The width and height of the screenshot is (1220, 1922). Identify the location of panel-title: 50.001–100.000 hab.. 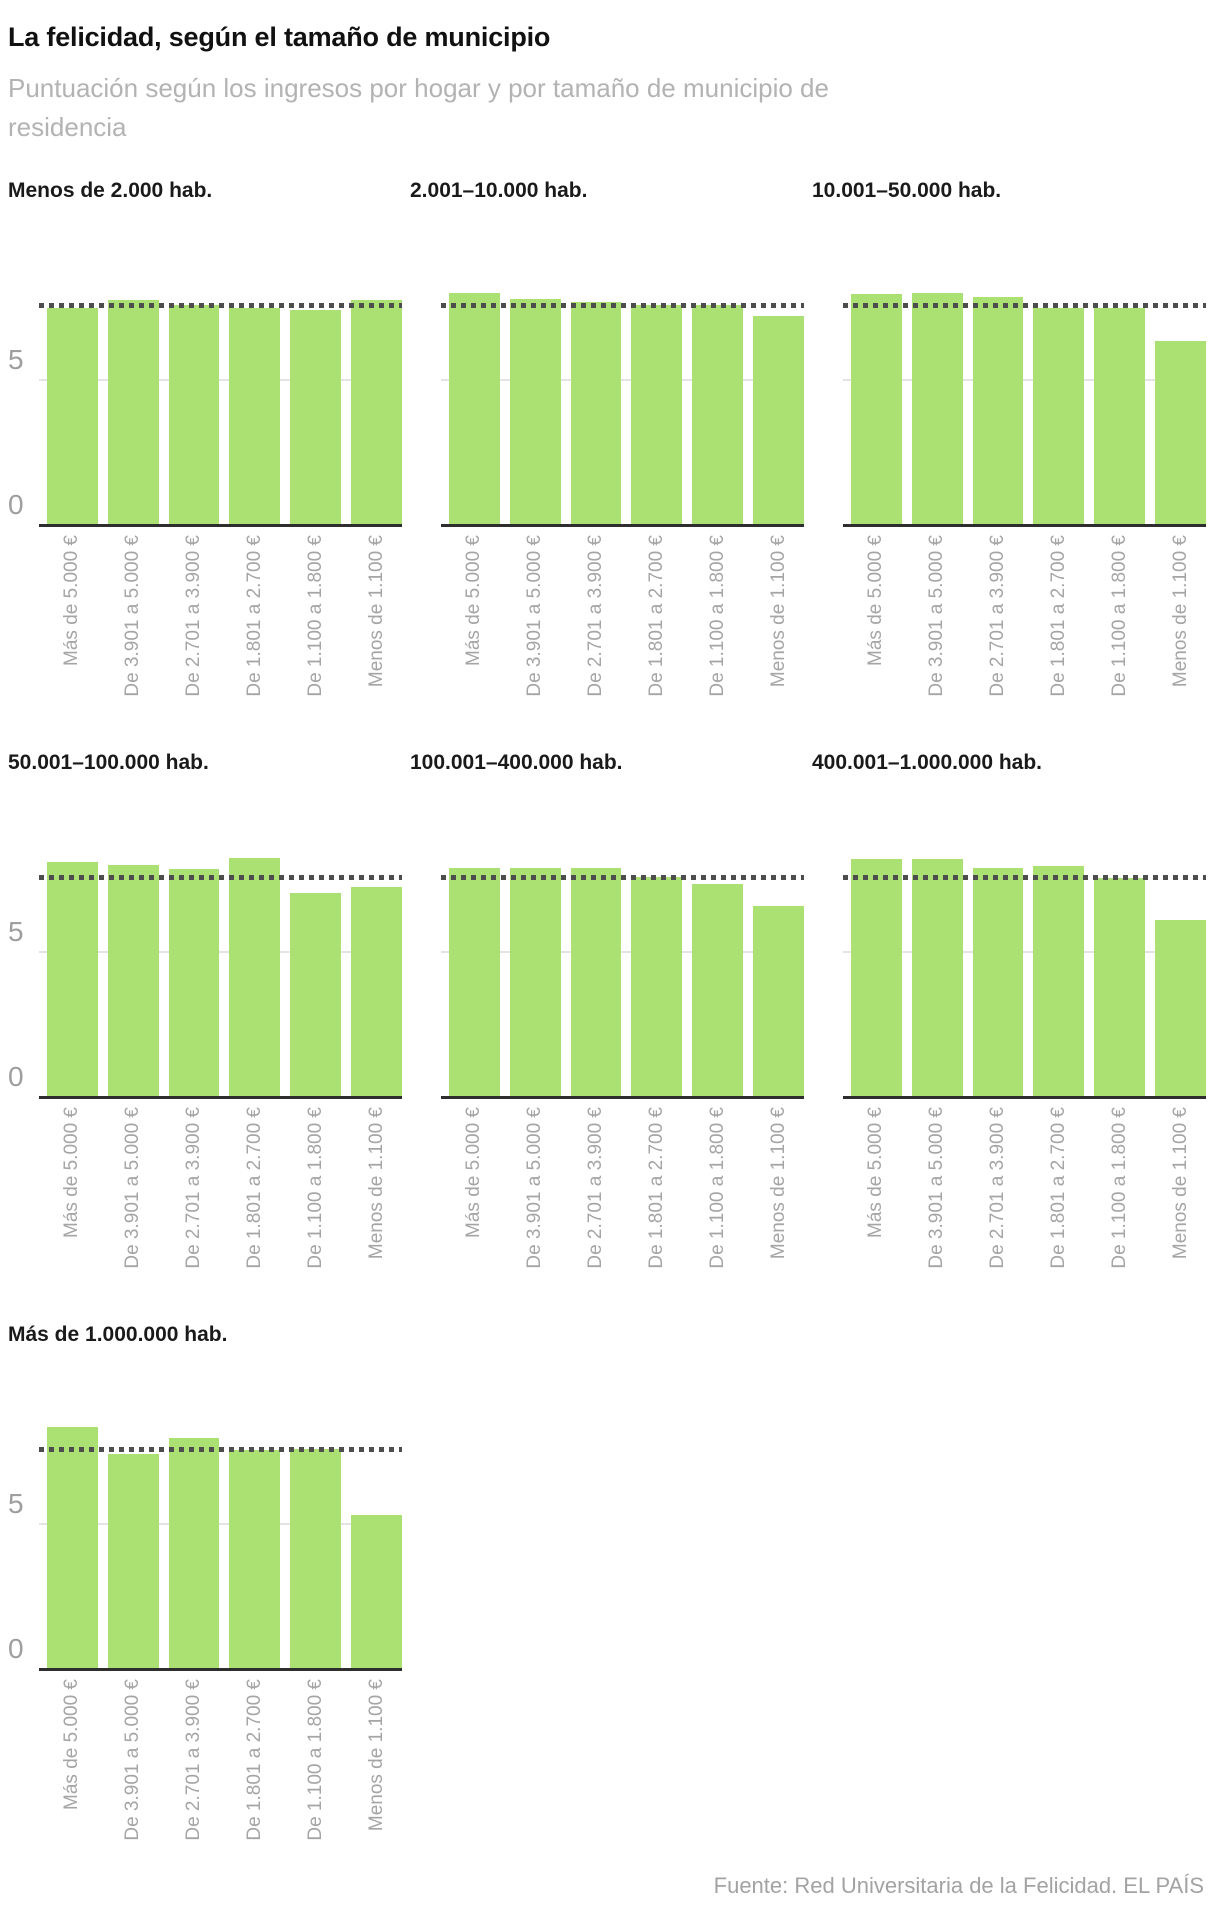
(108, 762).